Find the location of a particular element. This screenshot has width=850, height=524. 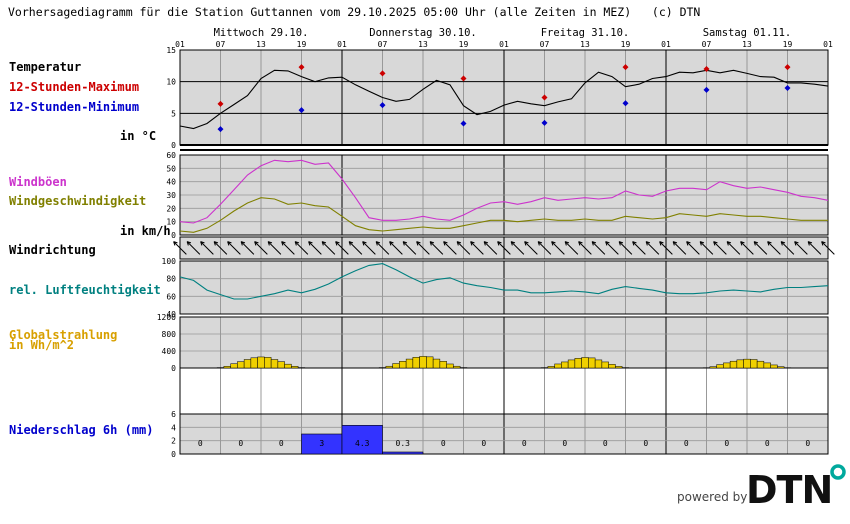

y-tick-label: 1200 is located at coordinates (166, 317).